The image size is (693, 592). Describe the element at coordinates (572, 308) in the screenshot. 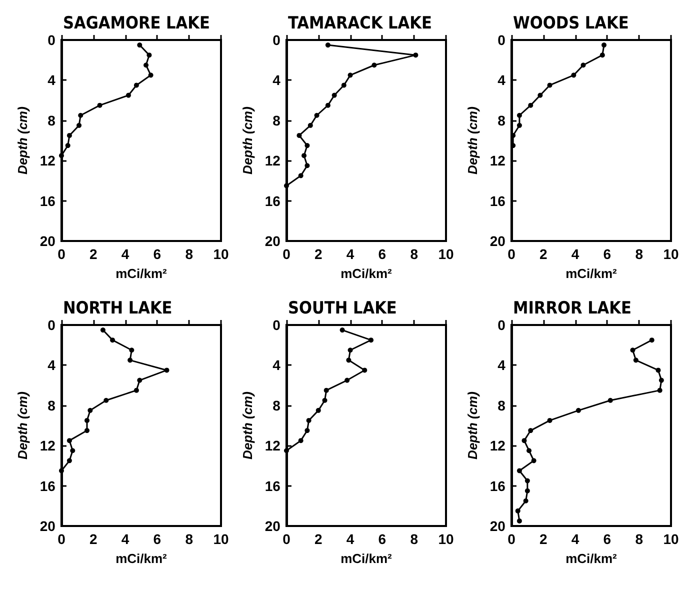

I see `chart-title: MIRROR LAKE` at that location.